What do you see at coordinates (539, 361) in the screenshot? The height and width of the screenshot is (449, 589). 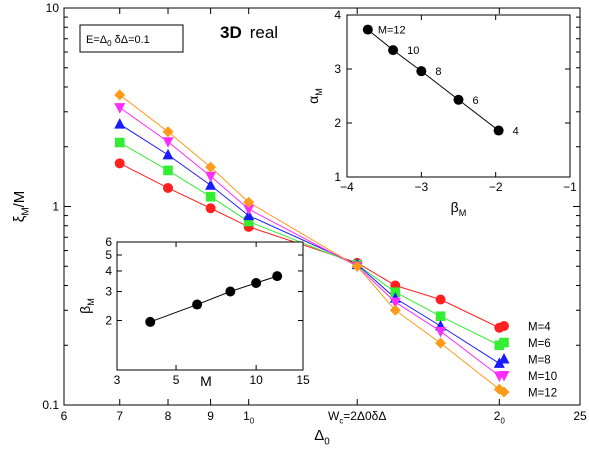 I see `legend-label: M=8` at bounding box center [539, 361].